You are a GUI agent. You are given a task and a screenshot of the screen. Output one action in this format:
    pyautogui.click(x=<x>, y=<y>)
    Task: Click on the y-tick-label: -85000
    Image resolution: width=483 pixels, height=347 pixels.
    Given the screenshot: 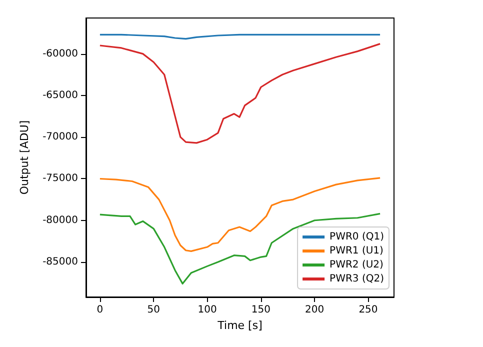 What is the action you would take?
    pyautogui.click(x=60, y=262)
    